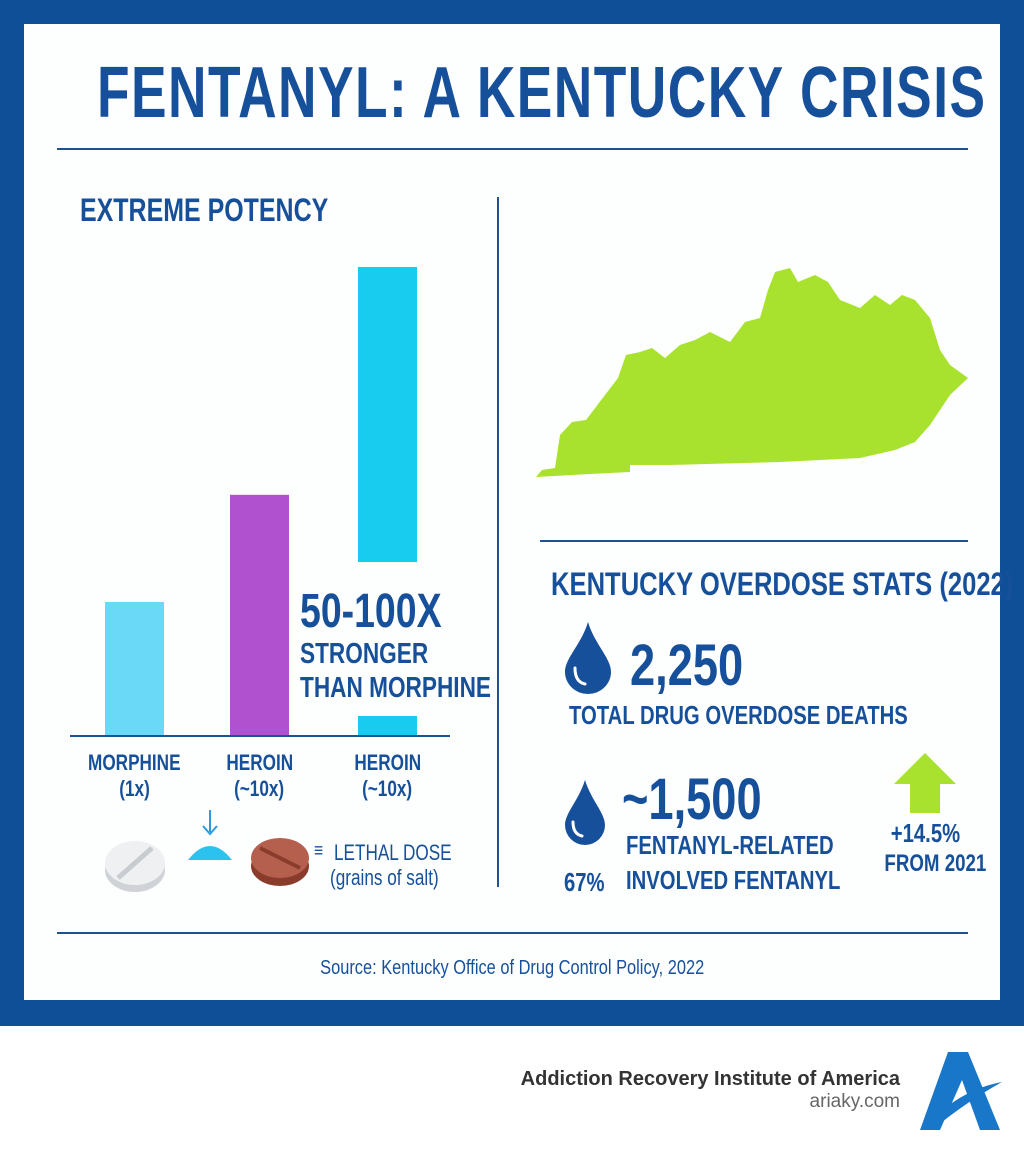 The width and height of the screenshot is (1024, 1154). What do you see at coordinates (135, 866) in the screenshot?
I see `white-pill-icon` at bounding box center [135, 866].